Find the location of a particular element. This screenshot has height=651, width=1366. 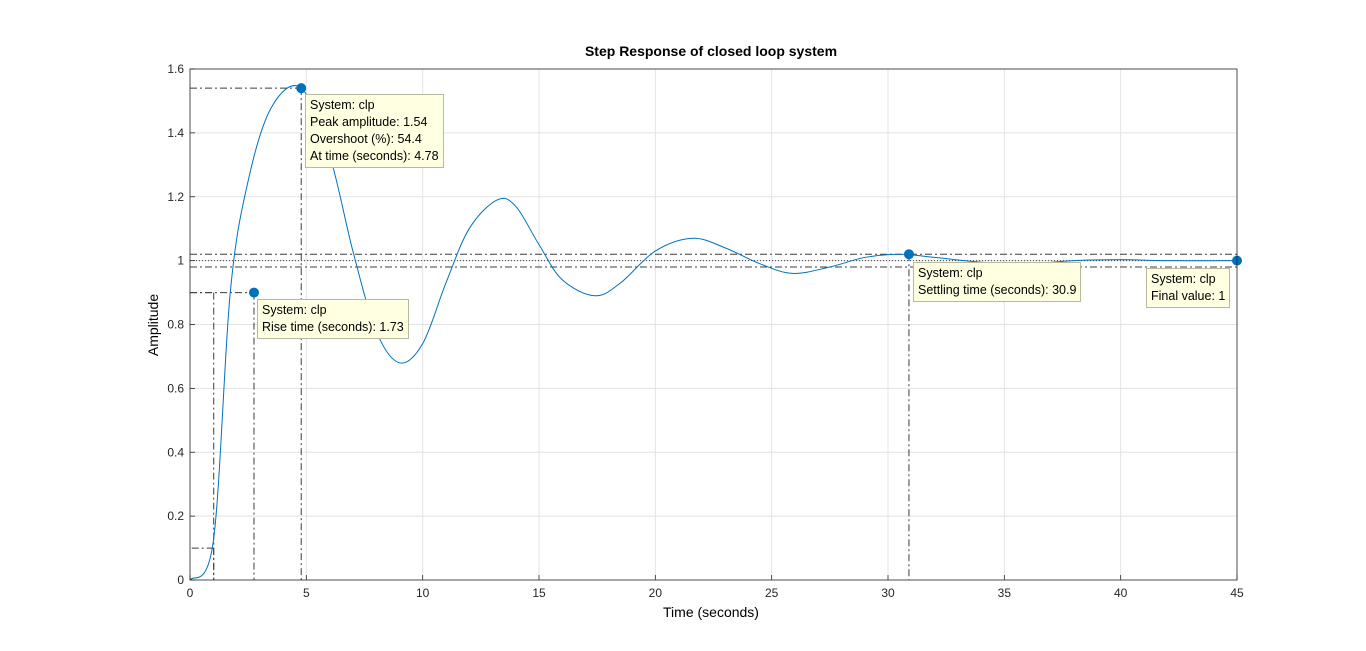

x-tick-label: 45 is located at coordinates (1237, 593).